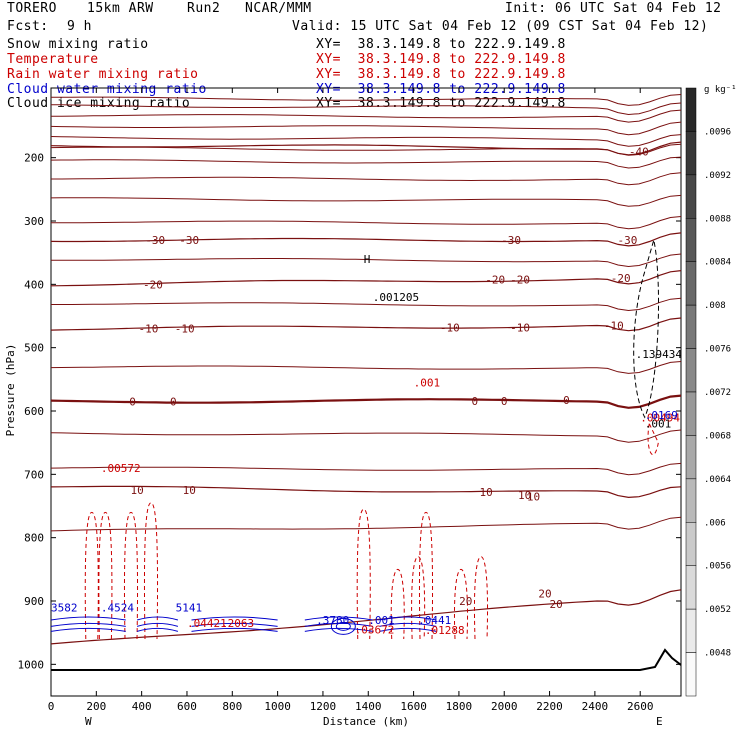  What do you see at coordinates (495, 279) in the screenshot?
I see `isotherm-value-label: -20` at bounding box center [495, 279].